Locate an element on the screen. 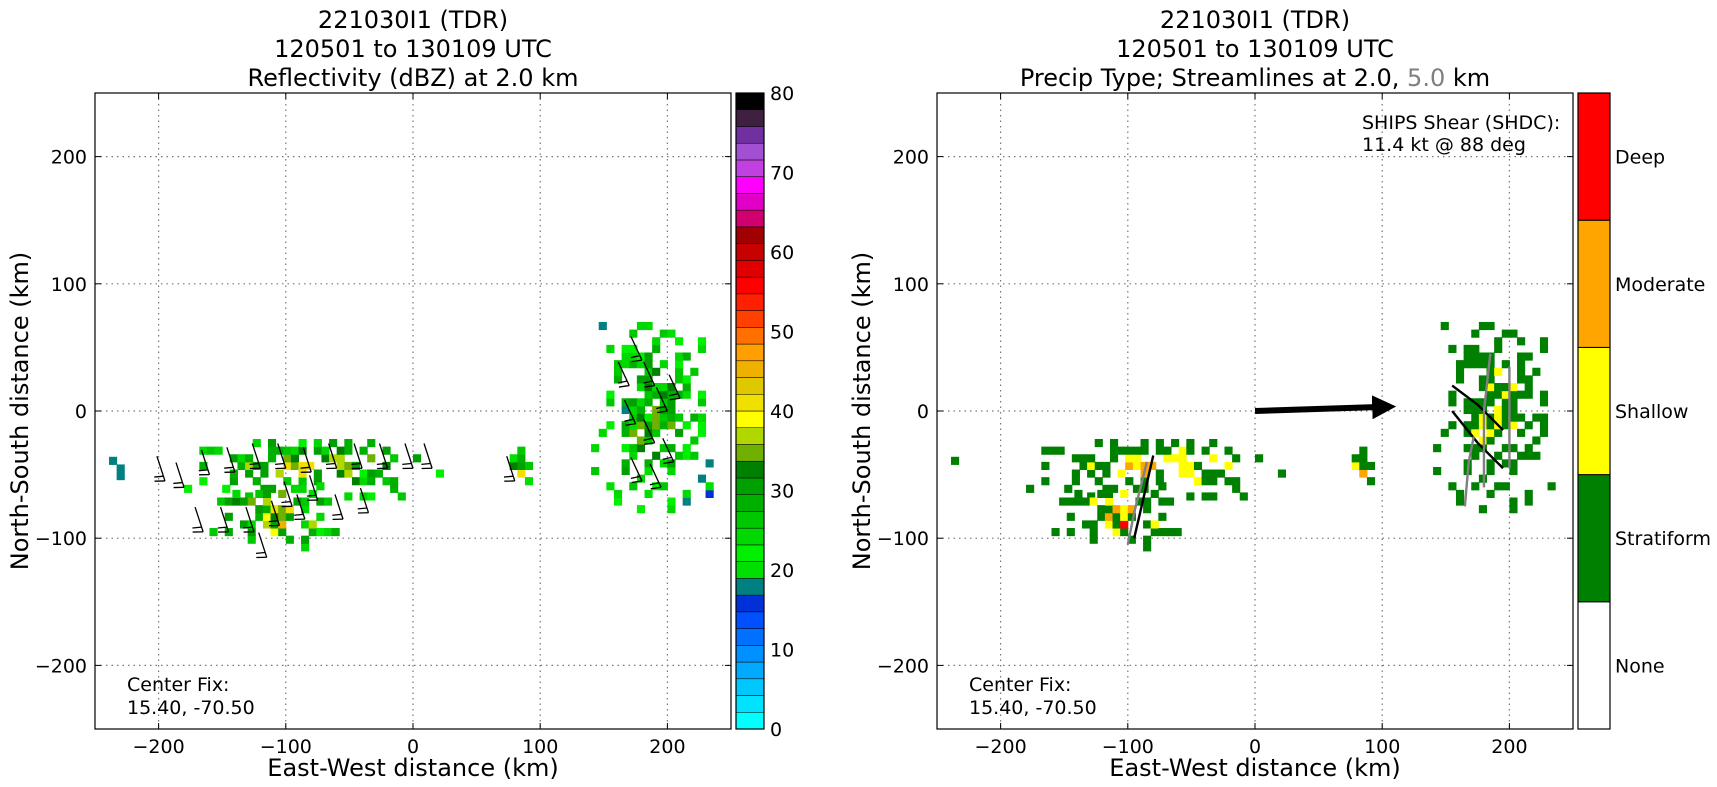  left-title-line1: 221030I1 (TDR) is located at coordinates (413, 20).